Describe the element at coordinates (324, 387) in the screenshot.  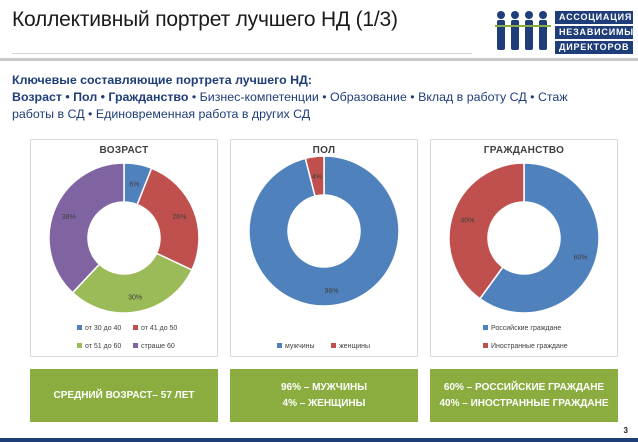
I see `summary-line: 96% – МУЖЧИНЫ` at that location.